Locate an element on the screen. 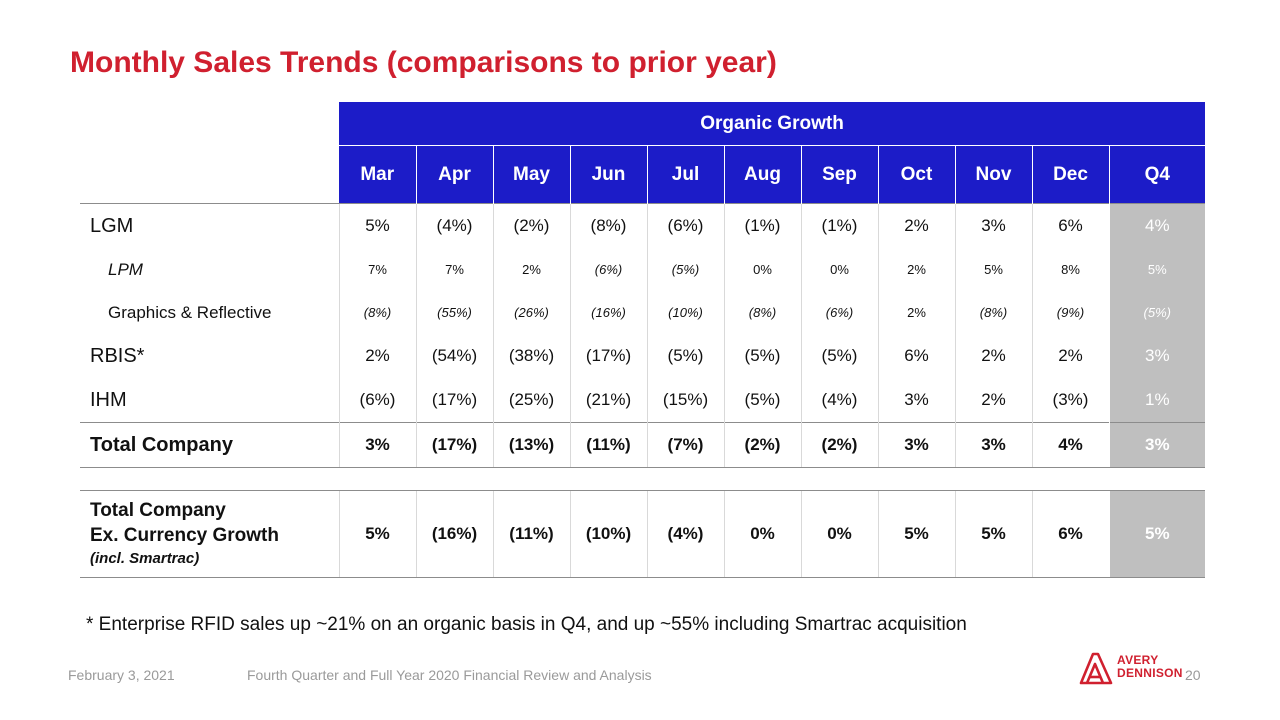 This screenshot has width=1280, height=720. table-cell: 4% is located at coordinates (1070, 445).